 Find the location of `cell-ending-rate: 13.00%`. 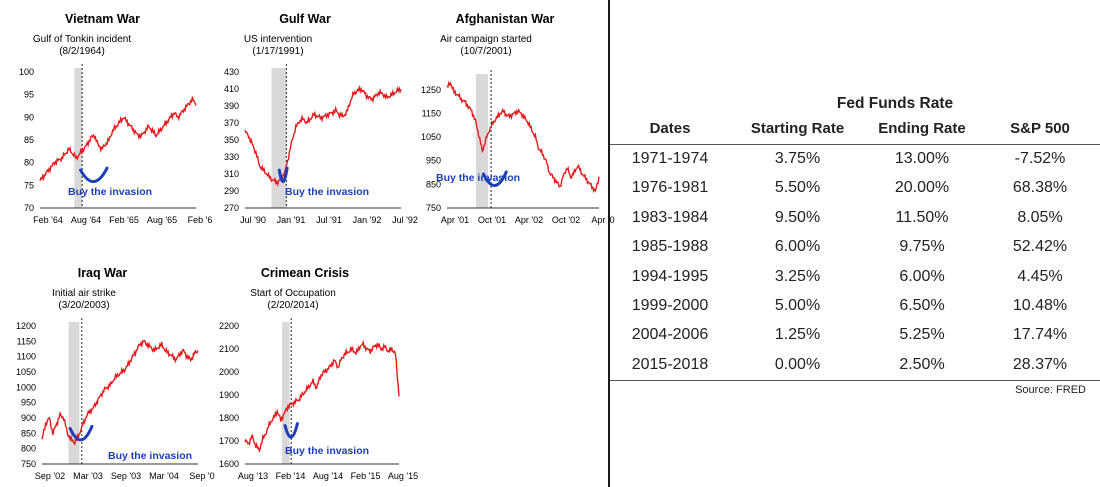

cell-ending-rate: 13.00% is located at coordinates (922, 158).